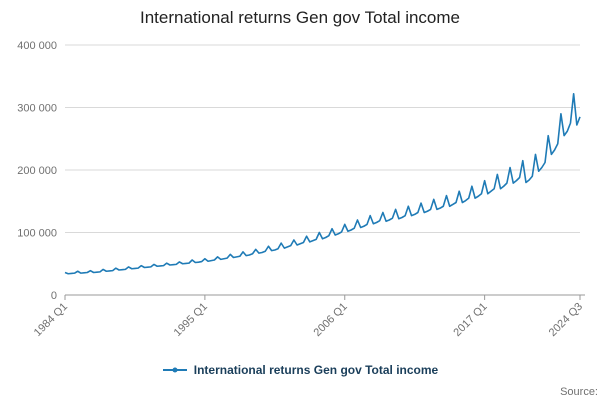 This screenshot has width=600, height=400. What do you see at coordinates (37, 234) in the screenshot?
I see `y-tick-label: 100 000` at bounding box center [37, 234].